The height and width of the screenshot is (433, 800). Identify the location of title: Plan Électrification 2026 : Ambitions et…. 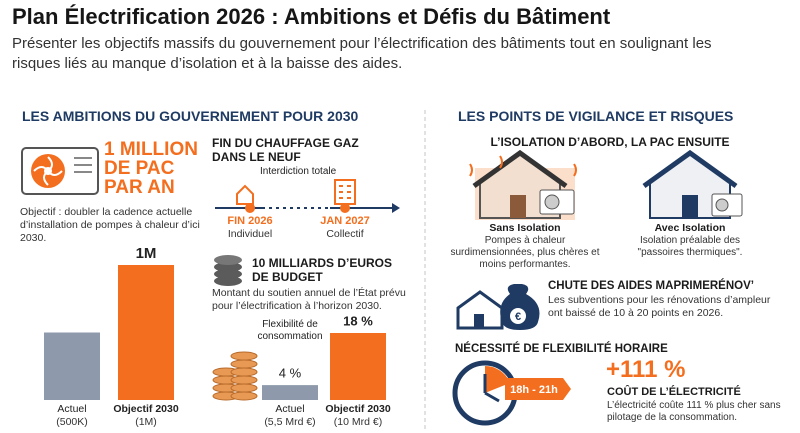
(311, 16).